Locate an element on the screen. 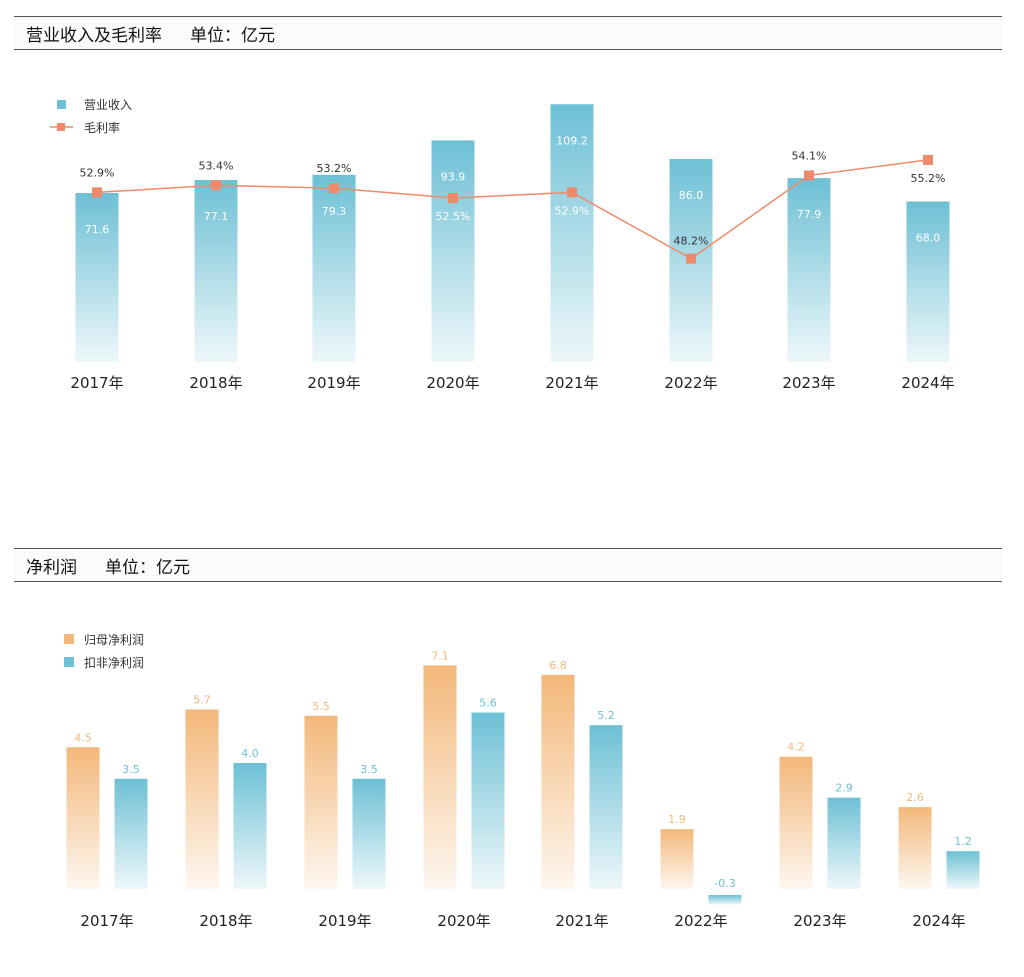  deducted-profit-value-label: 4.0 is located at coordinates (250, 753).